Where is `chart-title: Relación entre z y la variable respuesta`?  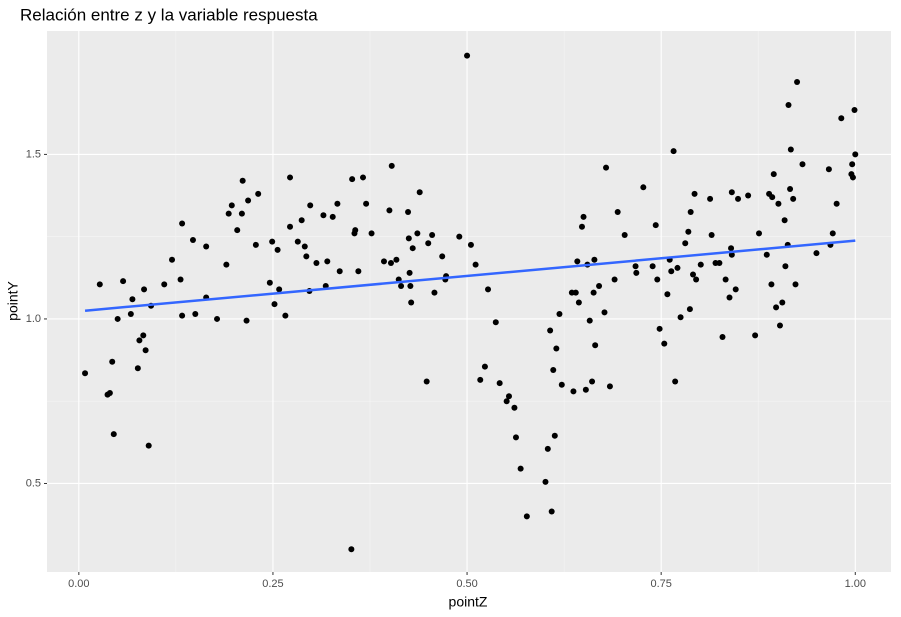 chart-title: Relación entre z y la variable respuesta is located at coordinates (169, 14).